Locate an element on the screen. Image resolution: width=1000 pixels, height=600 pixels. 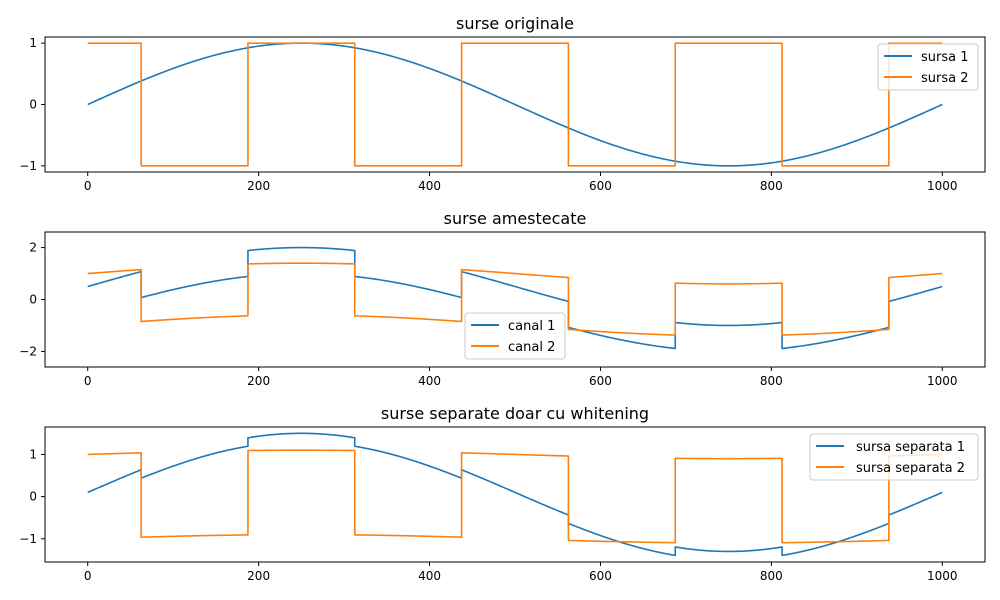
legend-label-sursa-1: sursa 1 is located at coordinates (945, 57).